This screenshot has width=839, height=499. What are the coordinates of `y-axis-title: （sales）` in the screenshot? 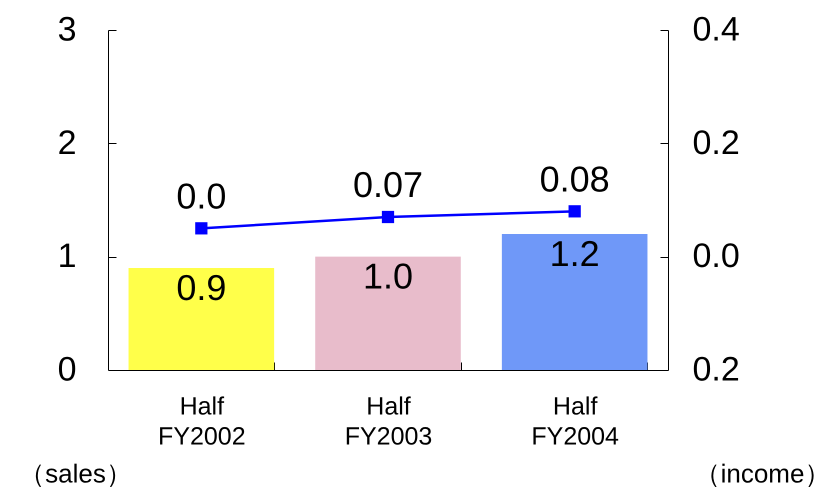 It's located at (75, 473).